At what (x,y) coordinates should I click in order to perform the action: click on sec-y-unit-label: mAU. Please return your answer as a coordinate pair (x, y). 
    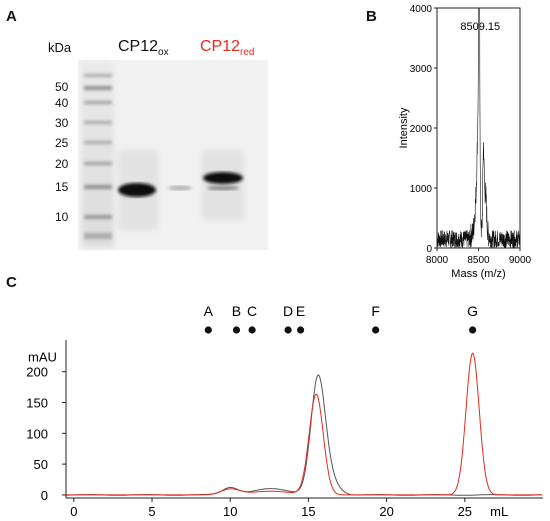
    Looking at the image, I should click on (42, 356).